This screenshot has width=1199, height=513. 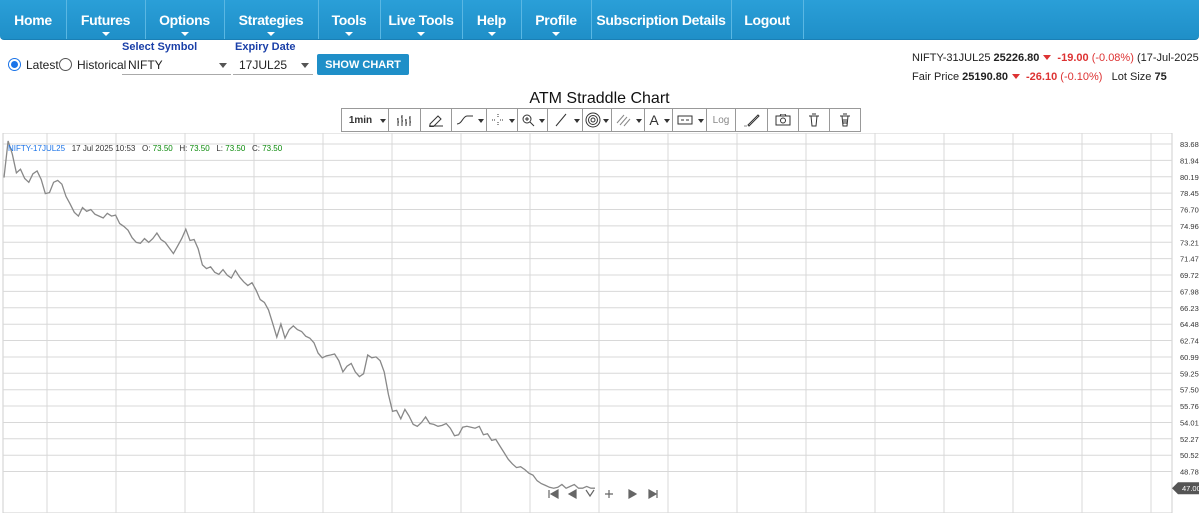 I want to click on zoom-in-icon, so click(x=609, y=494).